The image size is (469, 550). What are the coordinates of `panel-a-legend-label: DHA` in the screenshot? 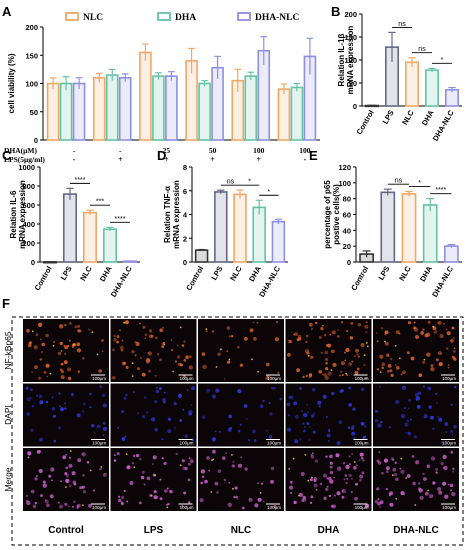 It's located at (185, 18).